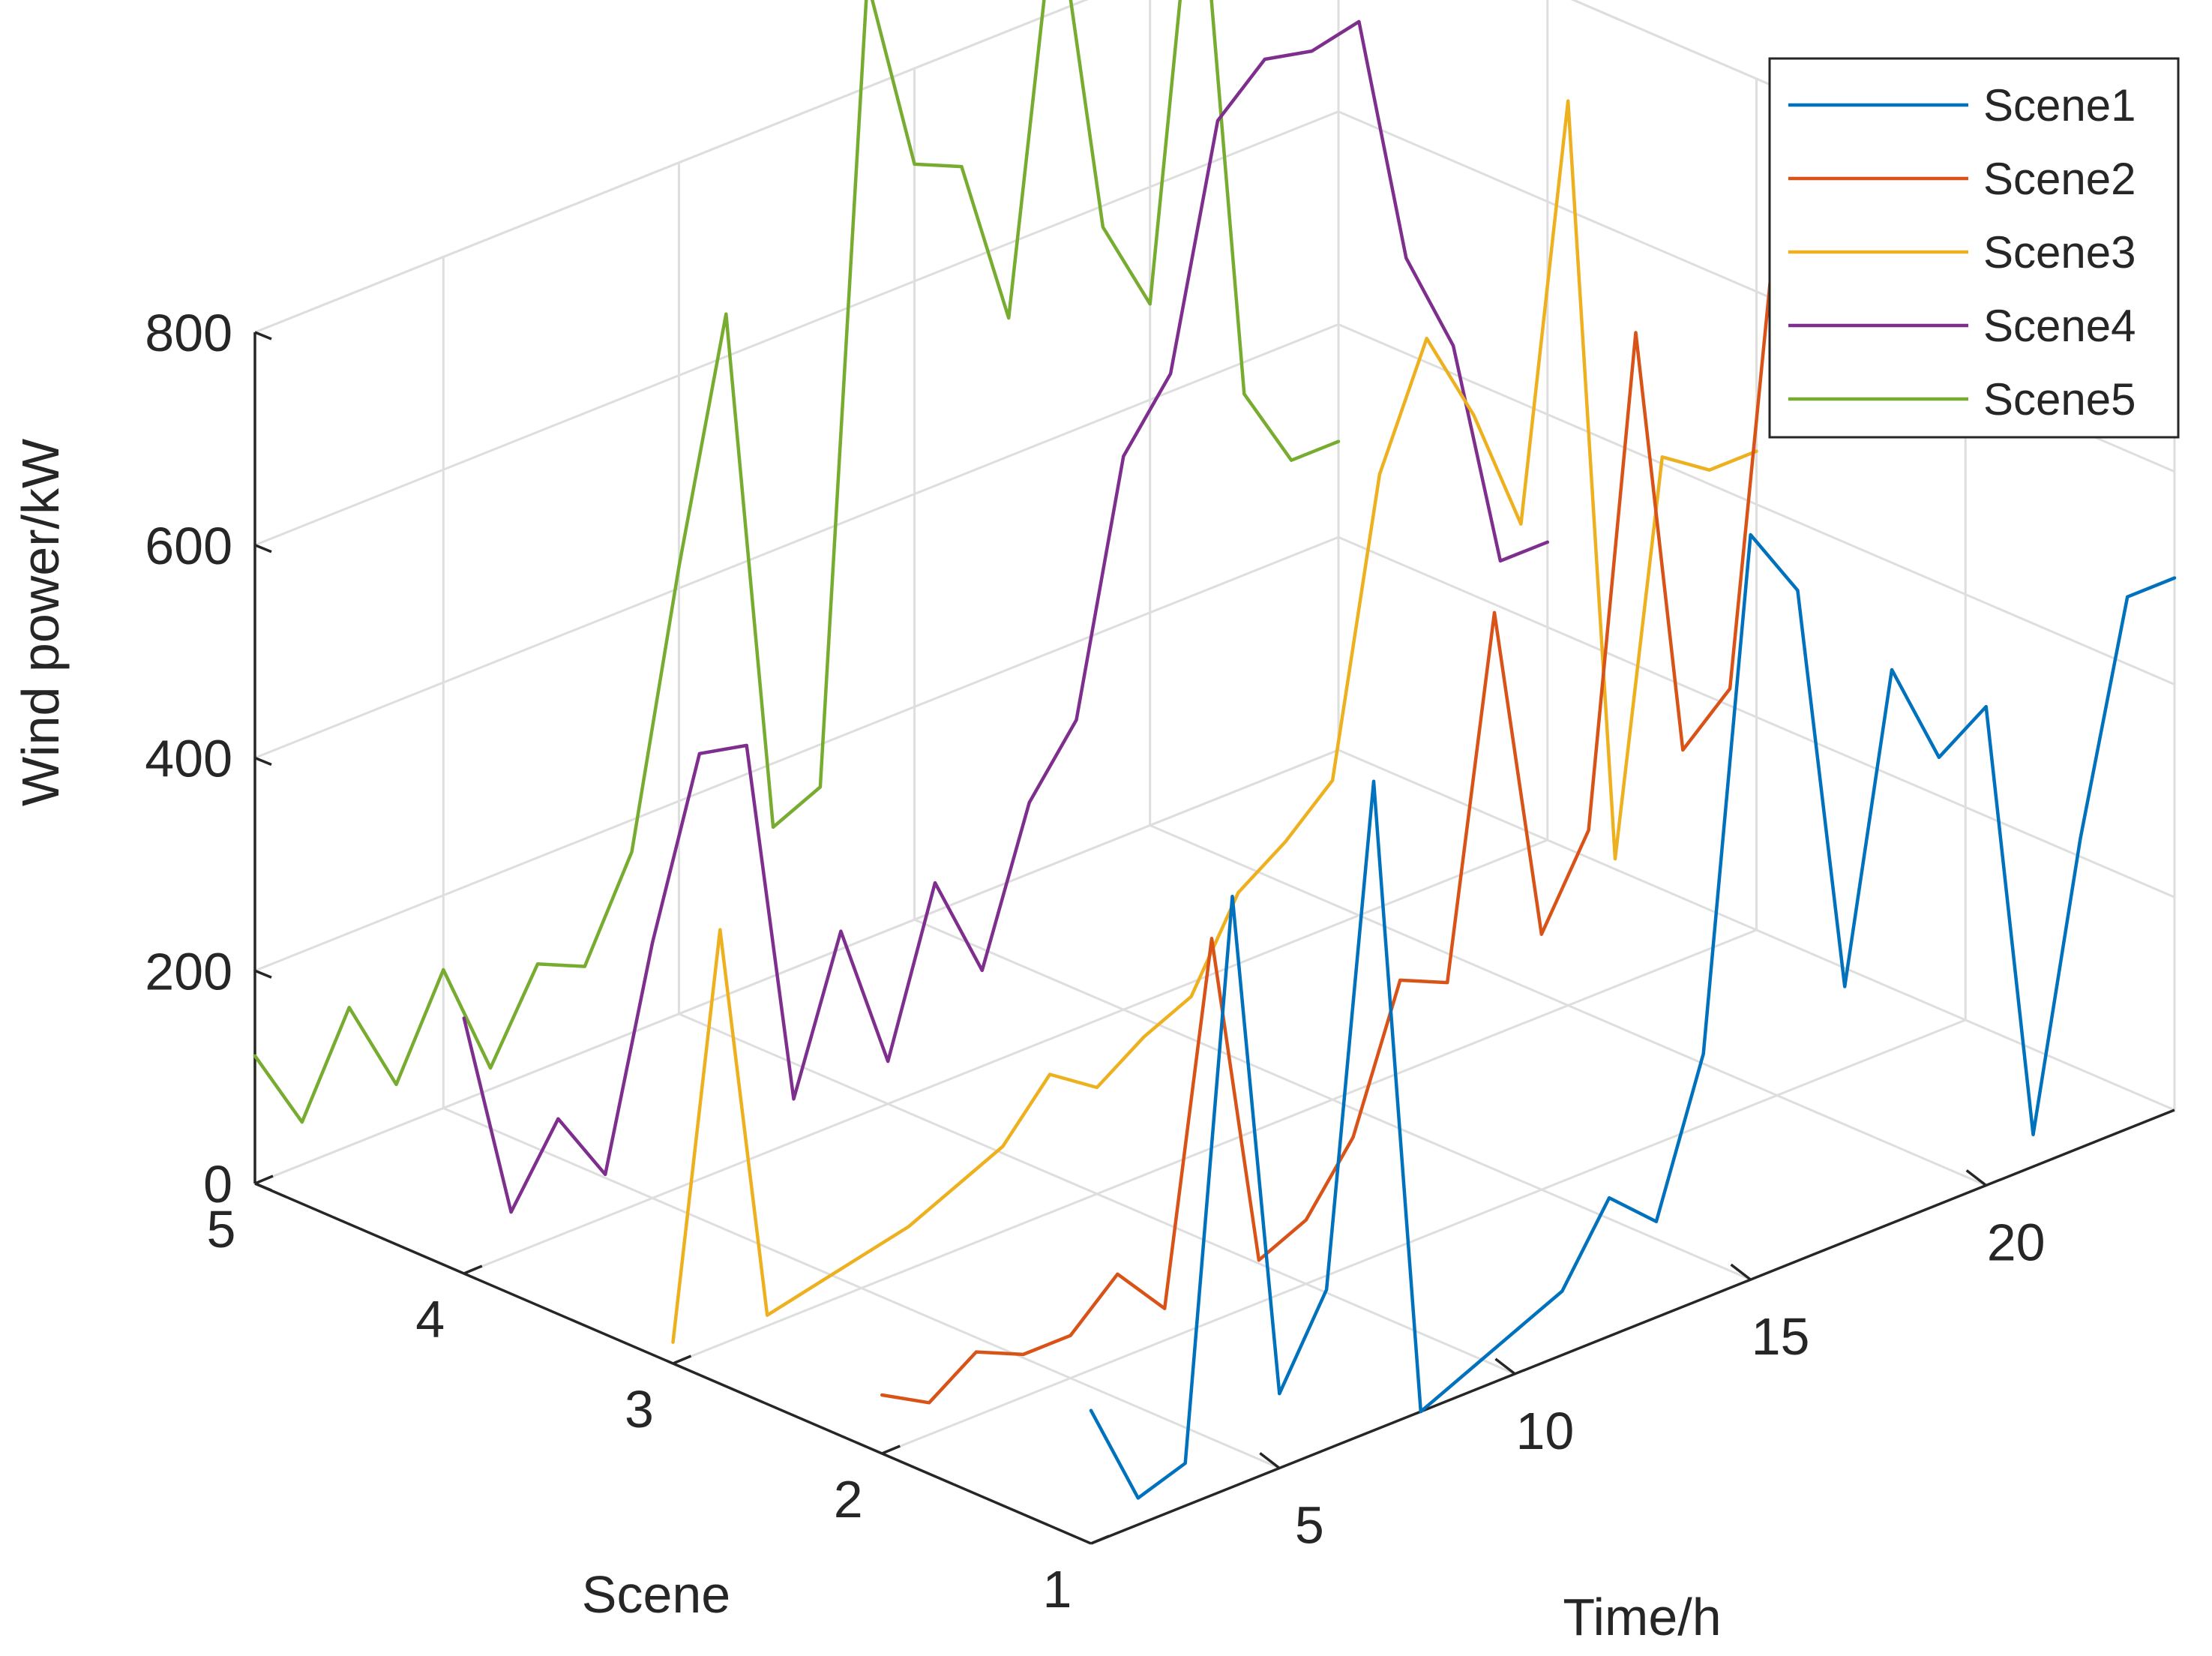  I want to click on scene-tick-label: 2, so click(848, 1499).